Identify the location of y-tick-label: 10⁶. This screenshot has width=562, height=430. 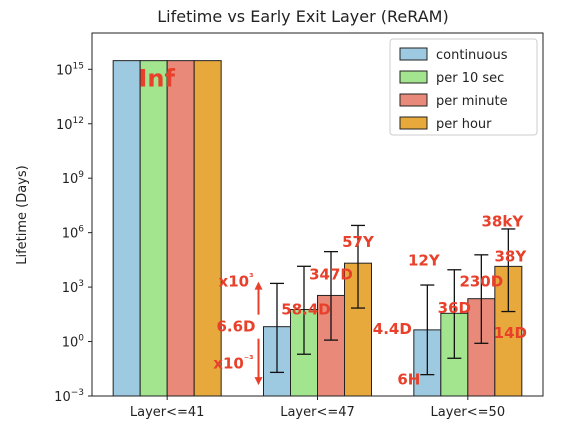
(73, 233).